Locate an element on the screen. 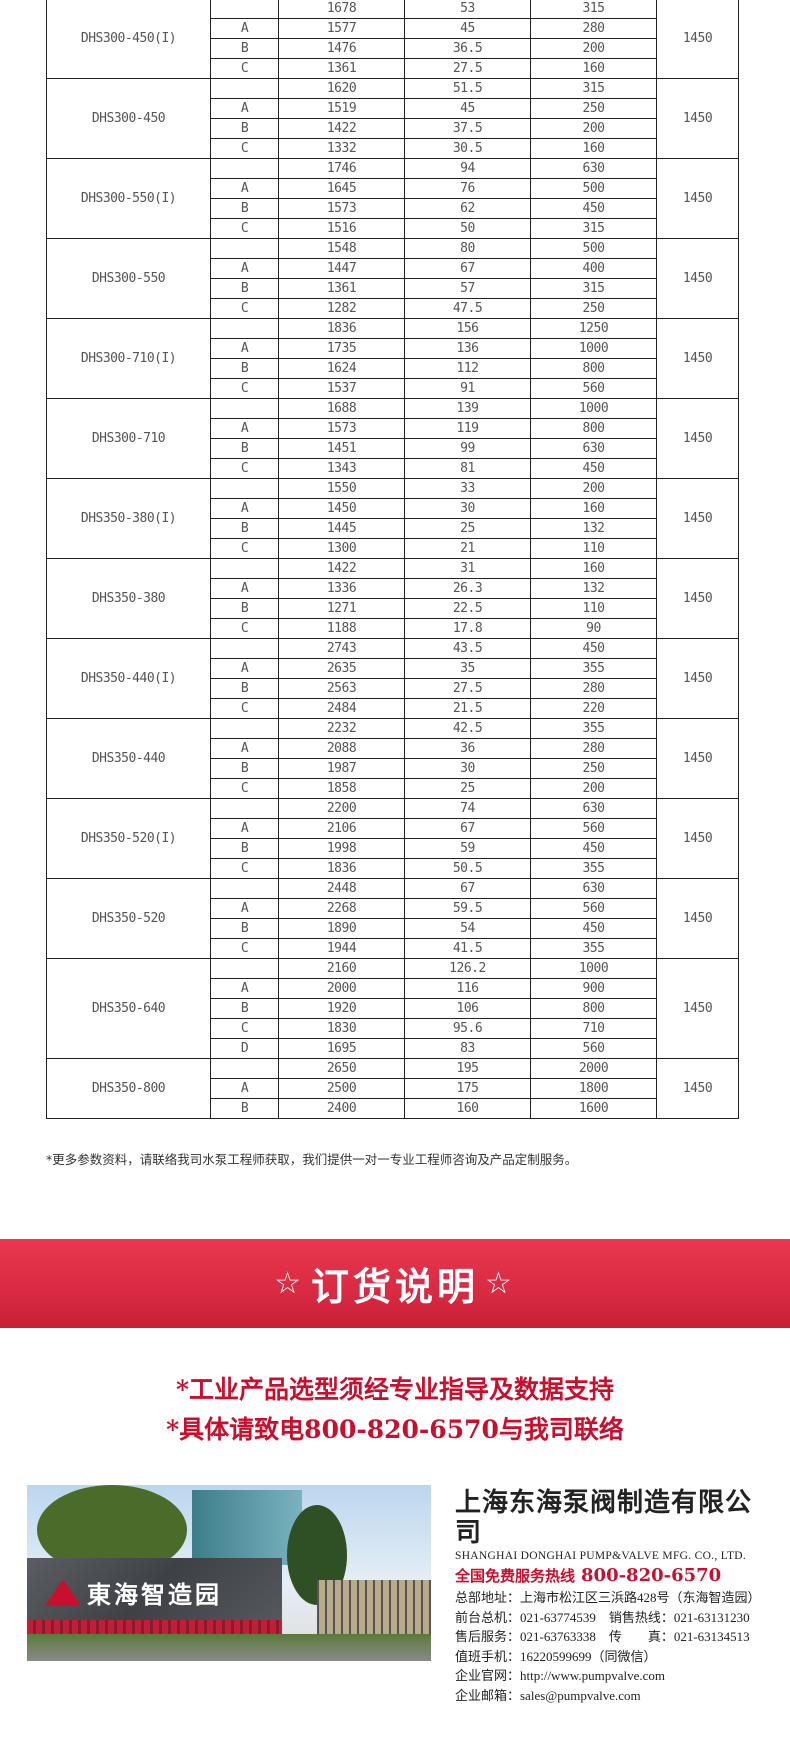  flow-cell: 1188 is located at coordinates (341, 628).